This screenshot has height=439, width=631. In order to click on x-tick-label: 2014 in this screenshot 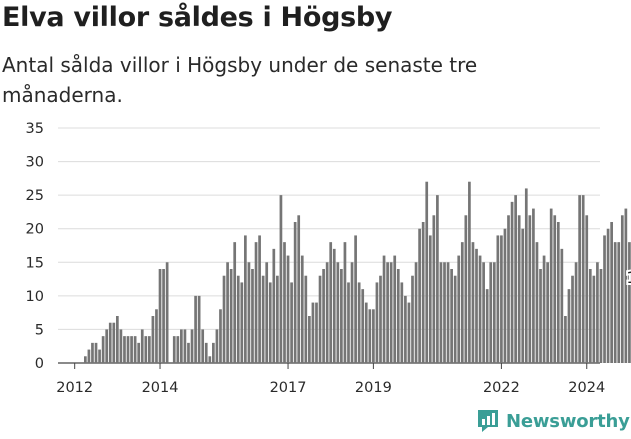, I will do `click(160, 388)`.